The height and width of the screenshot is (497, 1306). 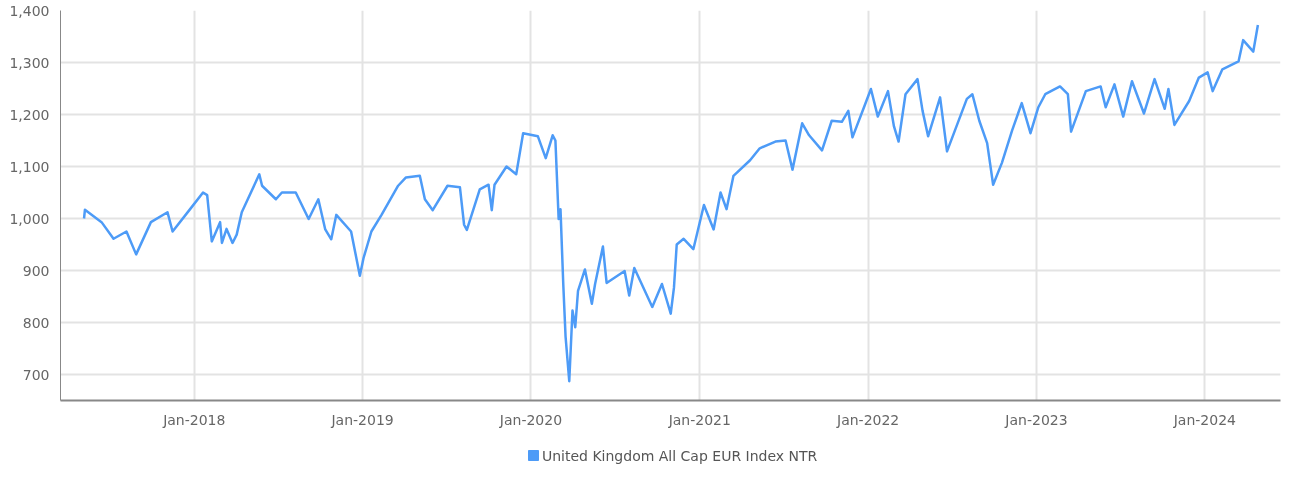 I want to click on x-tick-label: Jan-2020, so click(x=530, y=419).